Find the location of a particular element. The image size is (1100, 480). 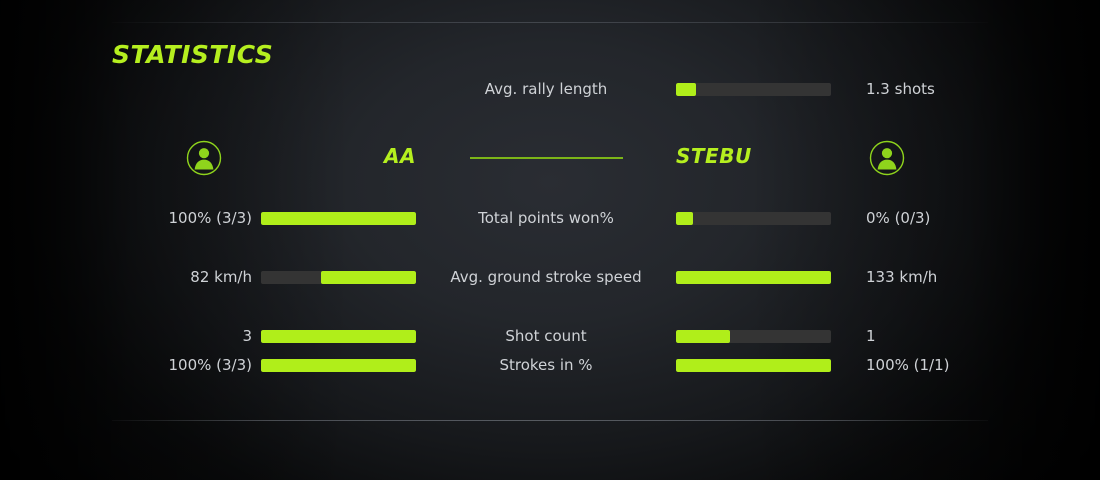

player-left-name: AA is located at coordinates (400, 156).